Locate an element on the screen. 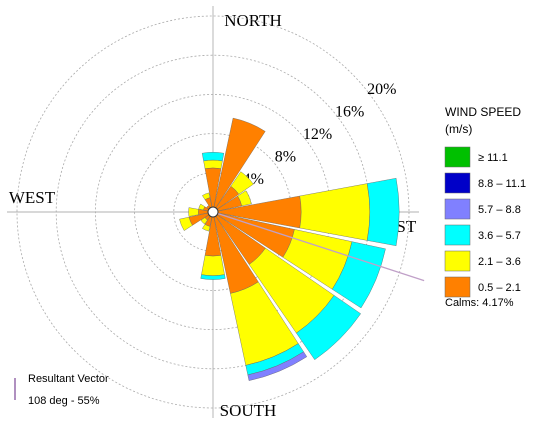  legend-label: 8.8 – 11.1 is located at coordinates (502, 184).